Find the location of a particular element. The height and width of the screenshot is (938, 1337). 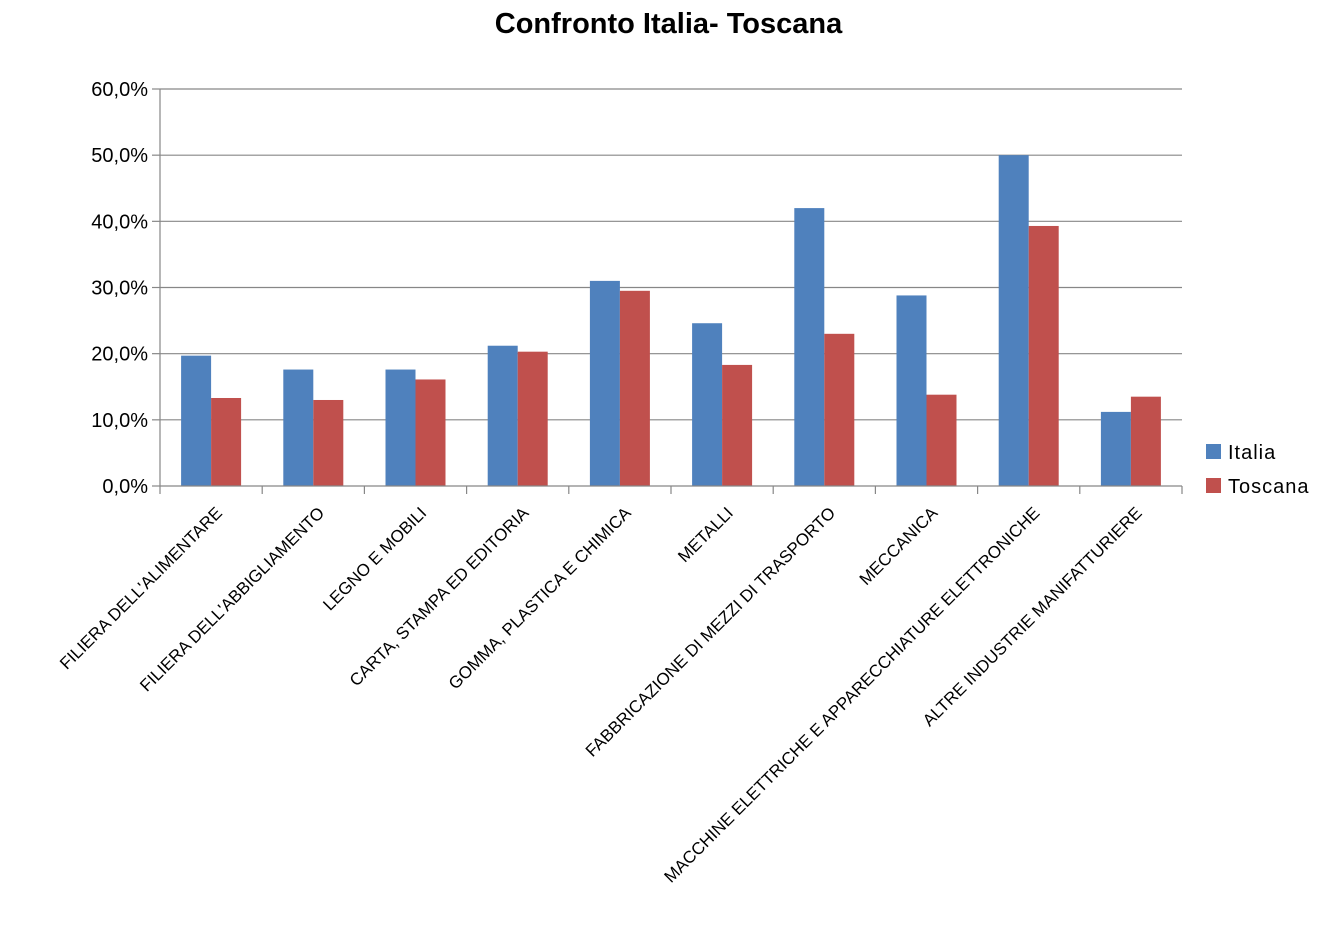

y-axis-tick-labels: 0,0% 10,0% 20,0% 30,0% 40,0% 50,0% 60,0% is located at coordinates (119, 288).